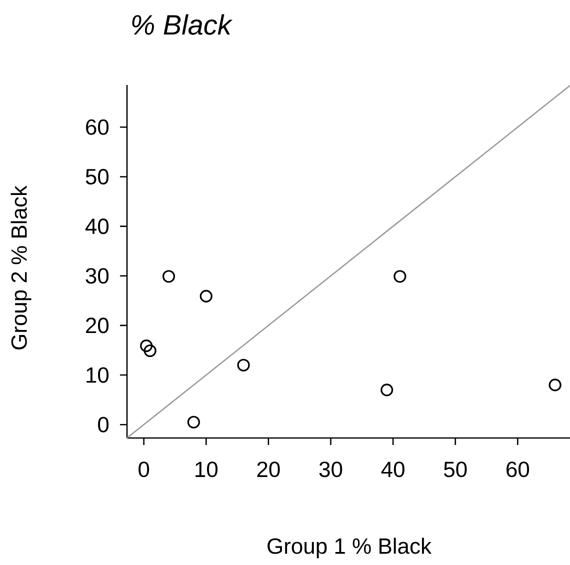  What do you see at coordinates (97, 226) in the screenshot?
I see `y-tick-label: 40` at bounding box center [97, 226].